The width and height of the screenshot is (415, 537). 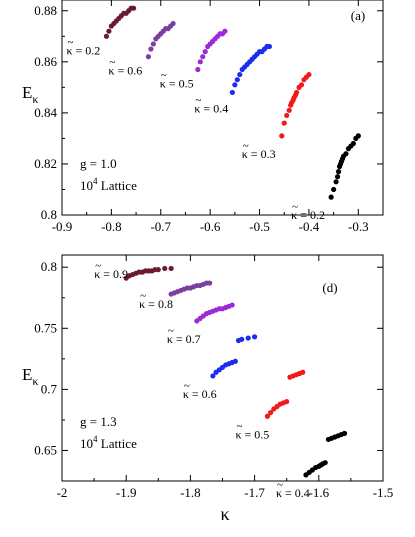 What do you see at coordinates (184, 339) in the screenshot?
I see `series-label: κ = 0.7` at bounding box center [184, 339].